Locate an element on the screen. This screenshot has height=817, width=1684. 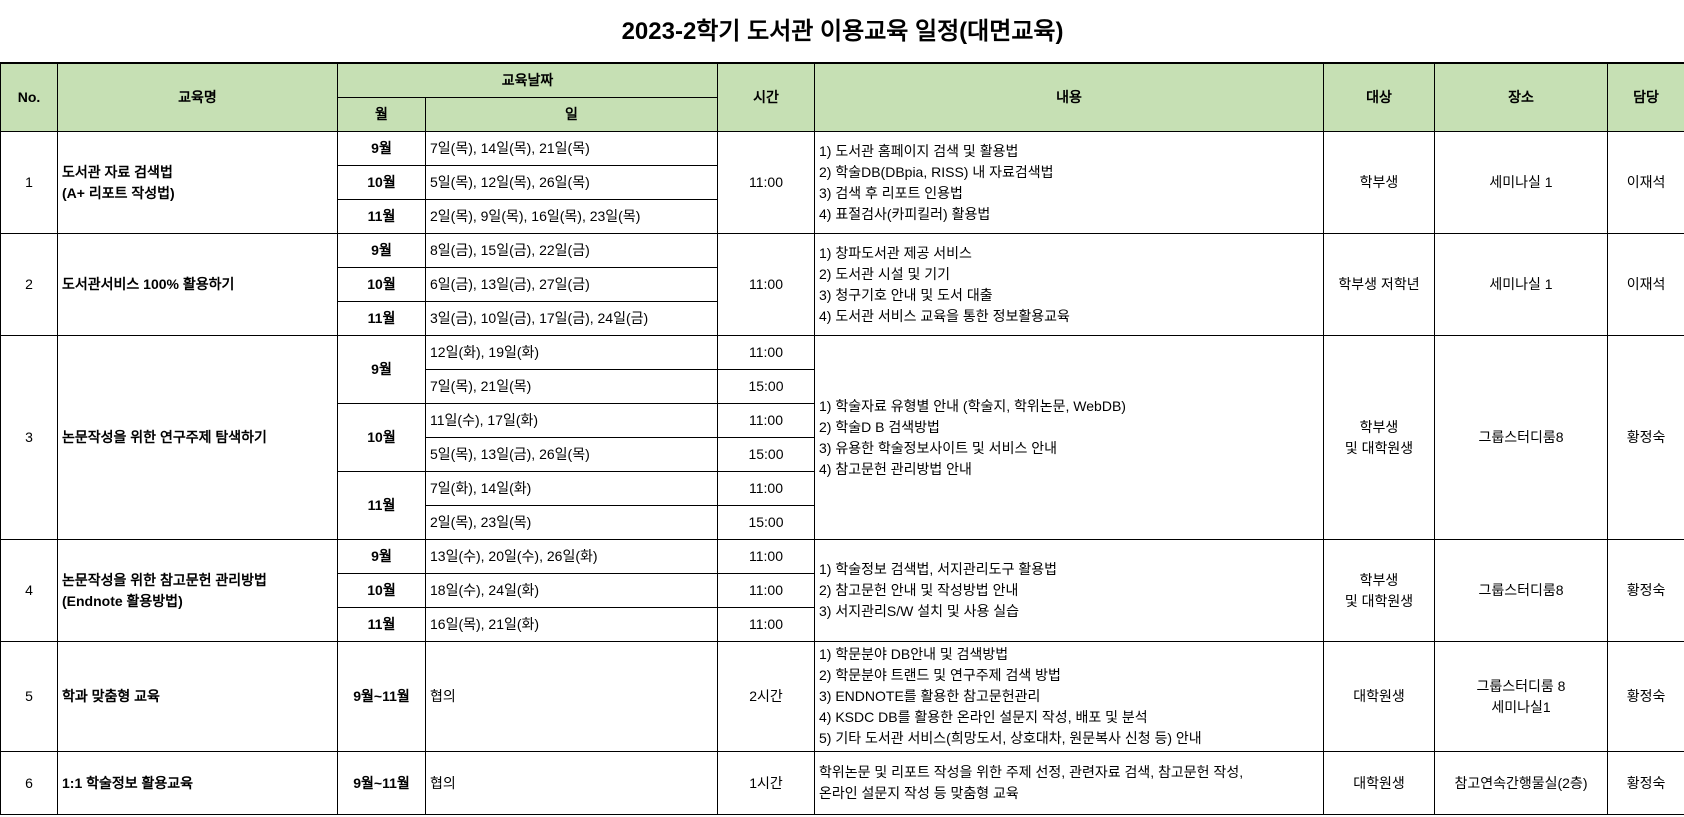
days: 7일(목), 21일(목) is located at coordinates (571, 386).